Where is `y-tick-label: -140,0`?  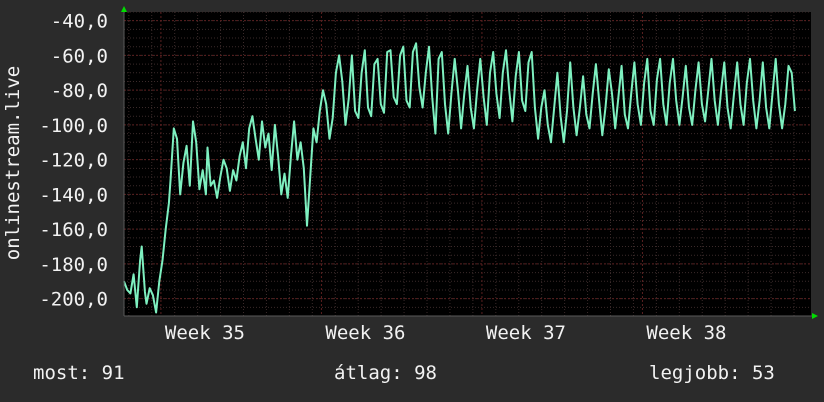 y-tick-label: -140,0 is located at coordinates (73, 195).